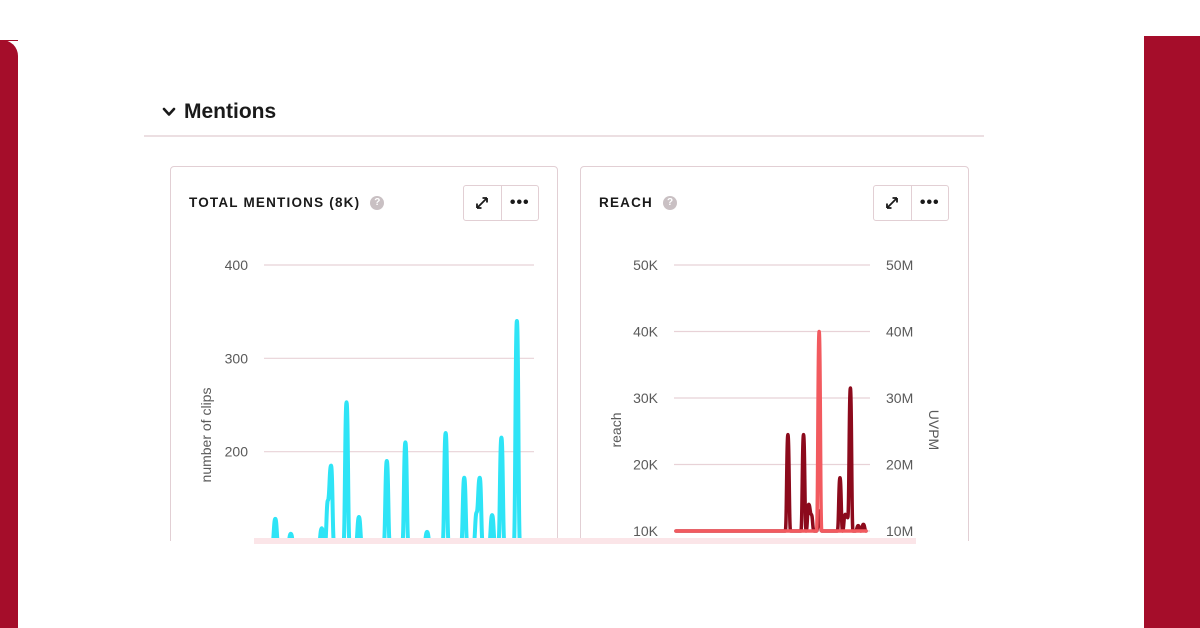  I want to click on brand-right-panel, so click(1172, 332).